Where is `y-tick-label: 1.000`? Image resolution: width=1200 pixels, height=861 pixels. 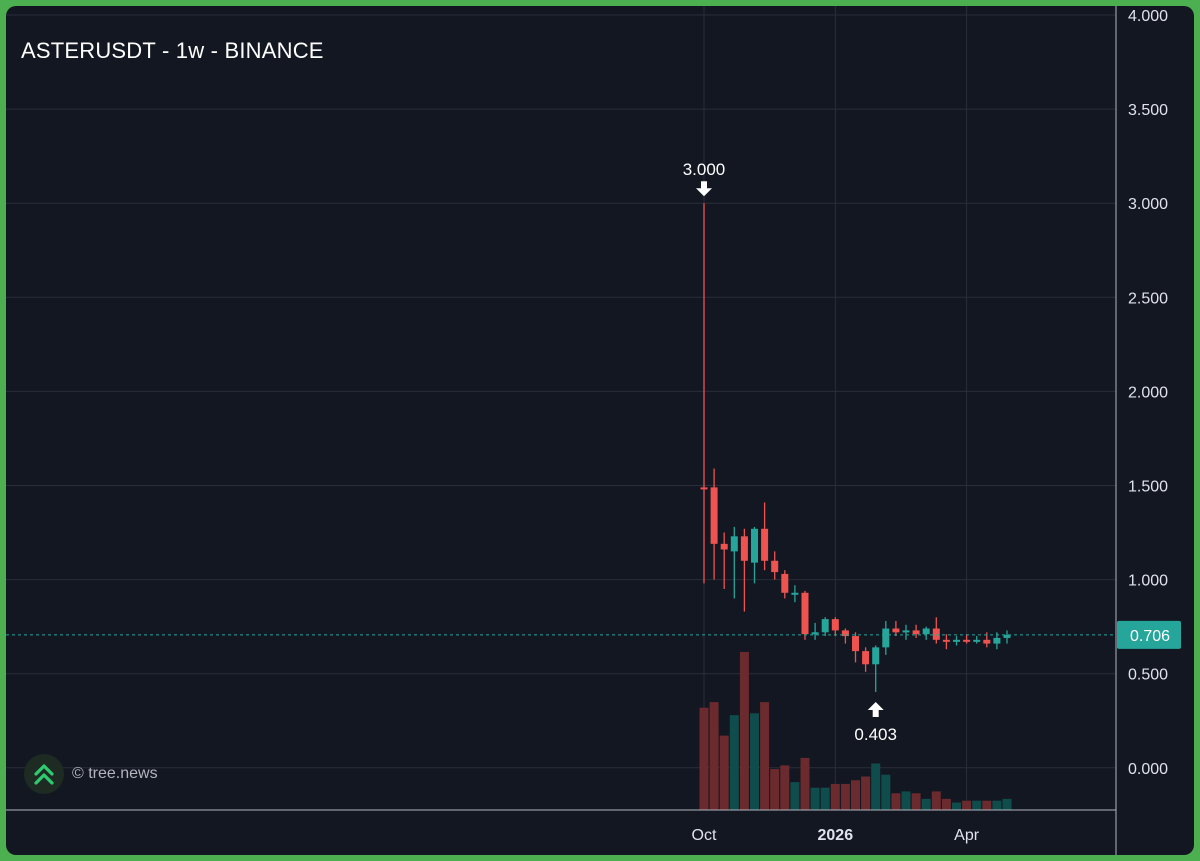 y-tick-label: 1.000 is located at coordinates (1148, 581).